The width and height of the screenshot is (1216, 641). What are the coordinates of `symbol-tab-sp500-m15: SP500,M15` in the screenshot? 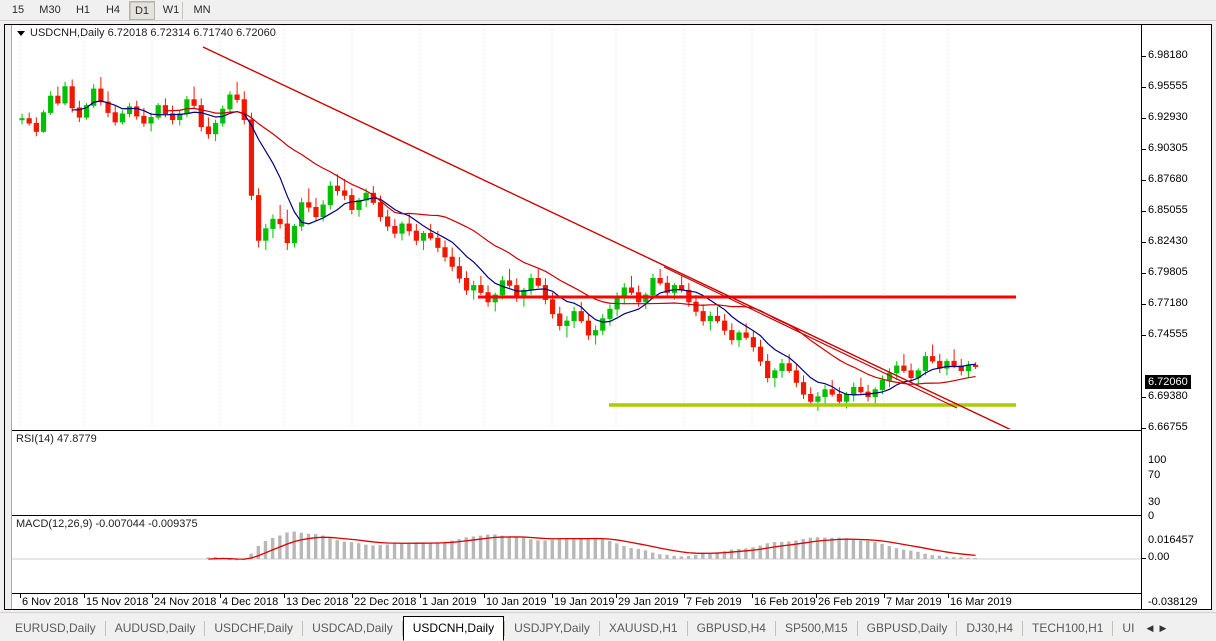 It's located at (816, 628).